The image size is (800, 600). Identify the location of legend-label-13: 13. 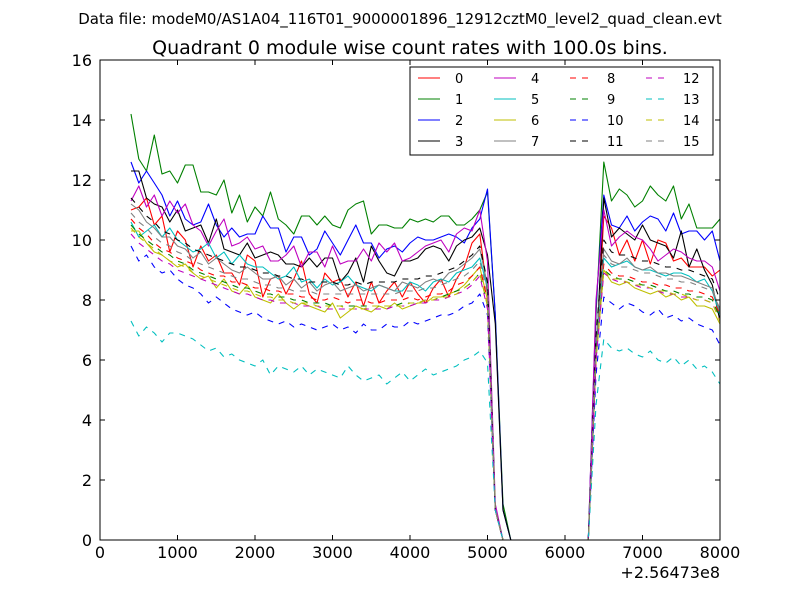
(691, 100).